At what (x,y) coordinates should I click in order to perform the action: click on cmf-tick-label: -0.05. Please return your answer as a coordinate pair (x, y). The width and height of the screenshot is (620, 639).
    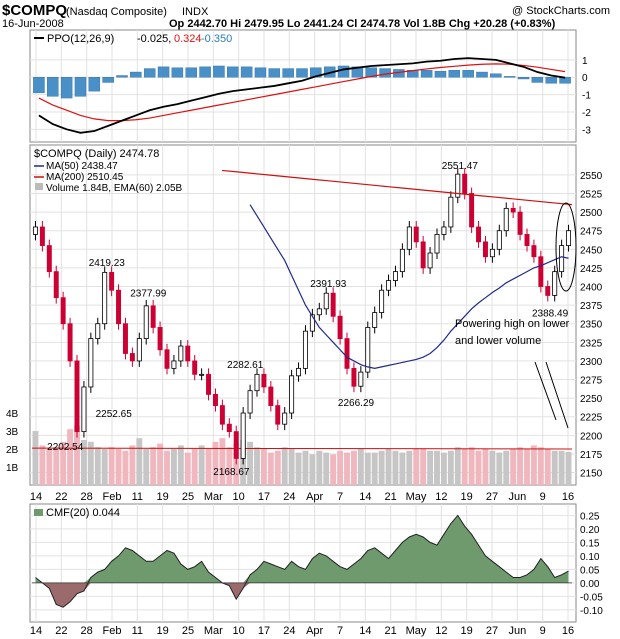
    Looking at the image, I should click on (591, 597).